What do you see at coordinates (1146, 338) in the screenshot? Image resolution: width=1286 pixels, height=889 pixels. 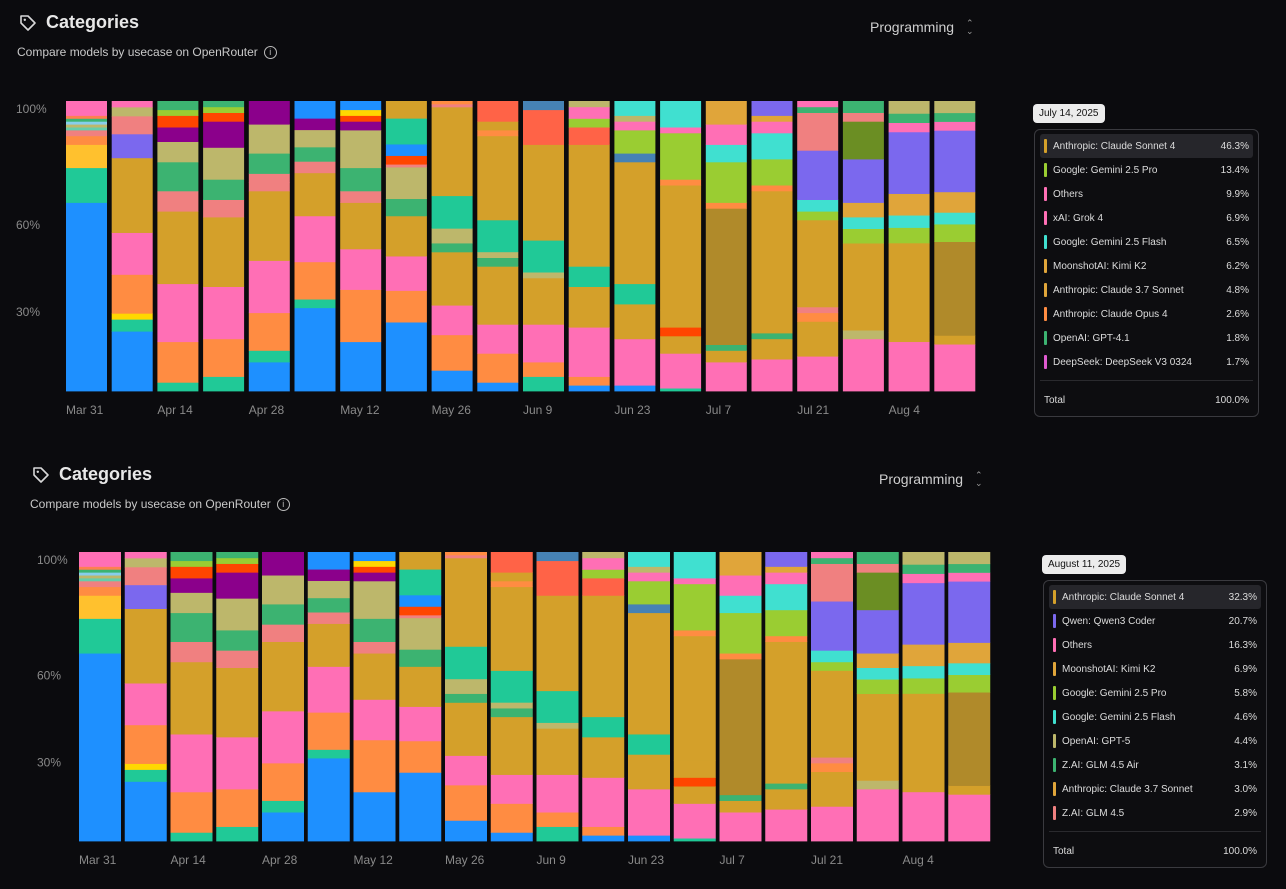 I see `tooltip-row: OpenAI: GPT-4.1 1.8%` at bounding box center [1146, 338].